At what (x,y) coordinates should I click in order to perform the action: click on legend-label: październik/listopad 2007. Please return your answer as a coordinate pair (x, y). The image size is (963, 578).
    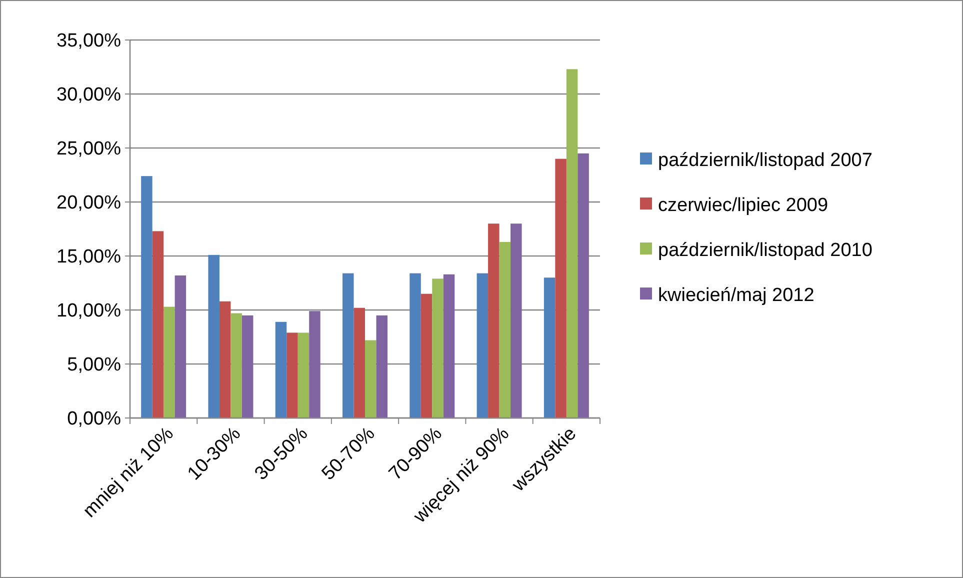
    Looking at the image, I should click on (765, 161).